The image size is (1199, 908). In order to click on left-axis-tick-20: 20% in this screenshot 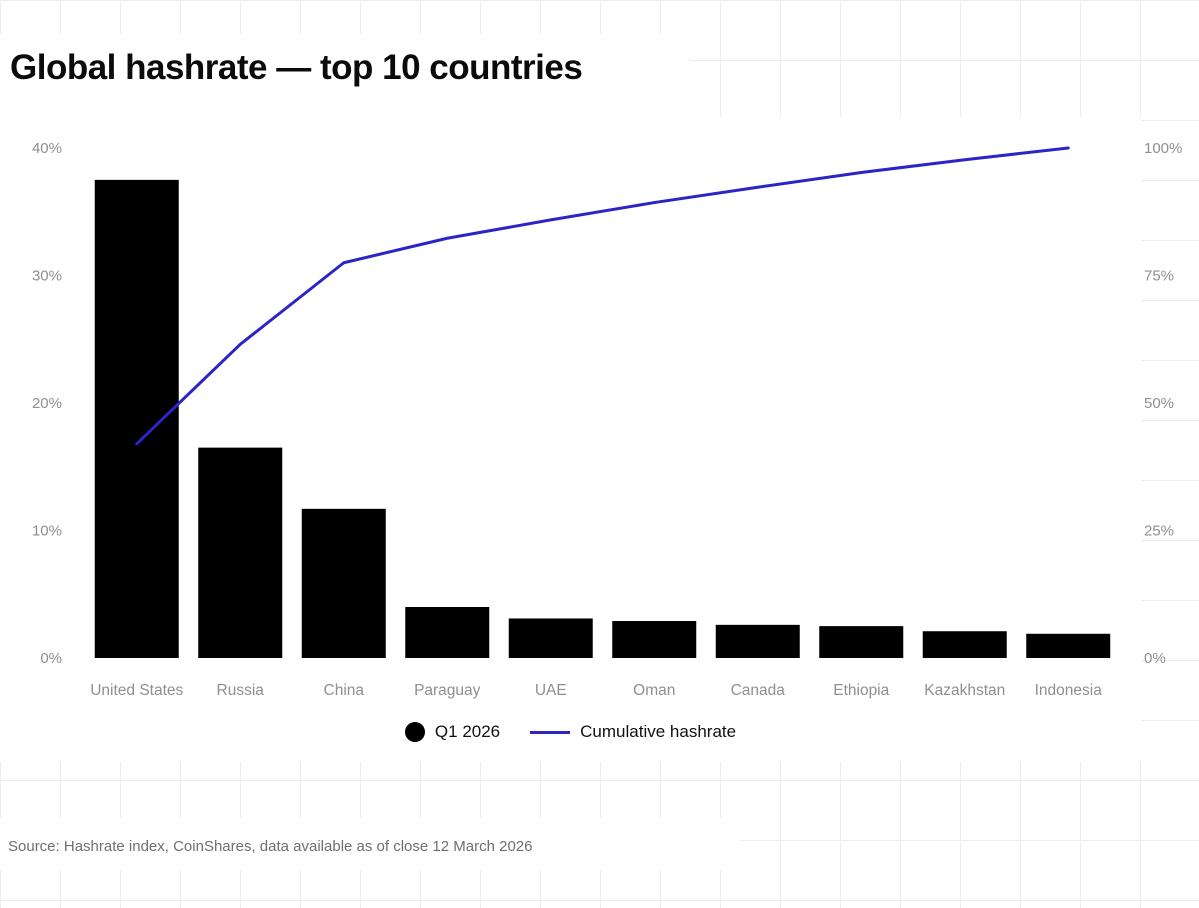, I will do `click(47, 403)`.